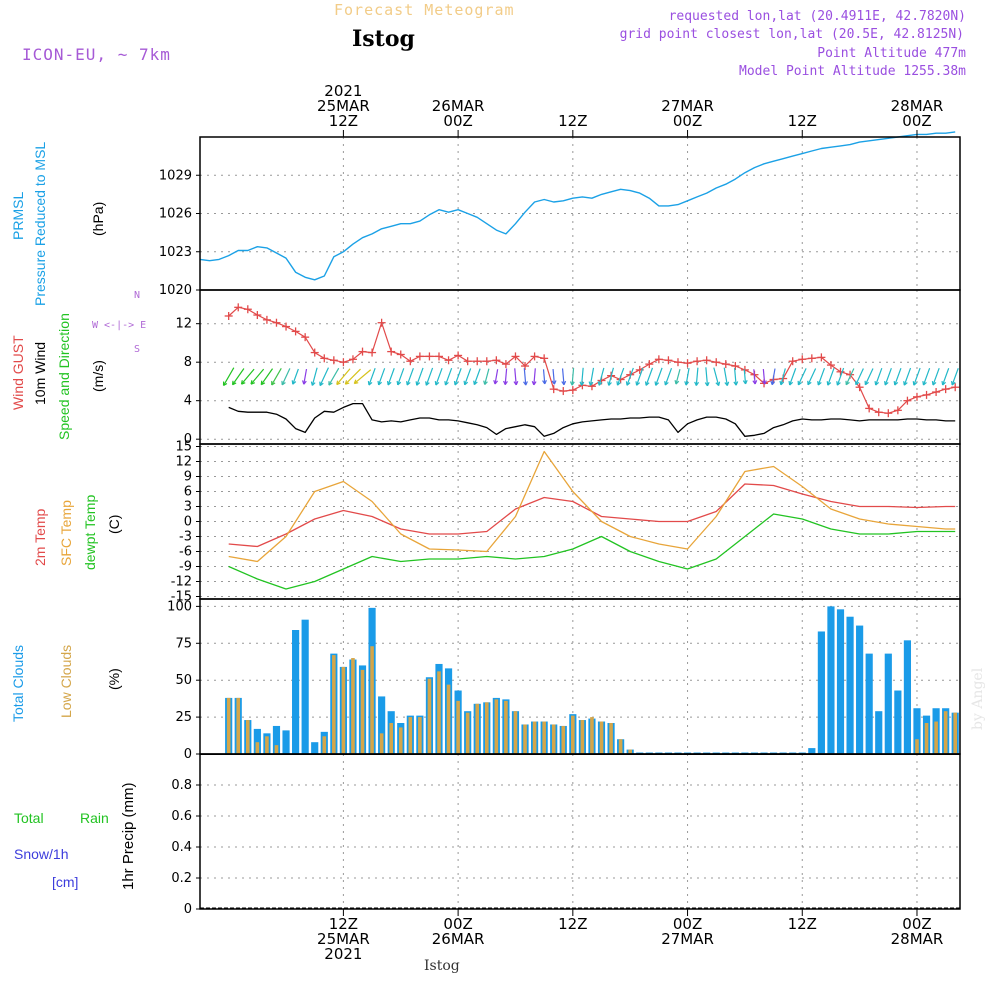 Image resolution: width=1000 pixels, height=1000 pixels. Describe the element at coordinates (917, 106) in the screenshot. I see `top-time-label: 28MAR` at that location.